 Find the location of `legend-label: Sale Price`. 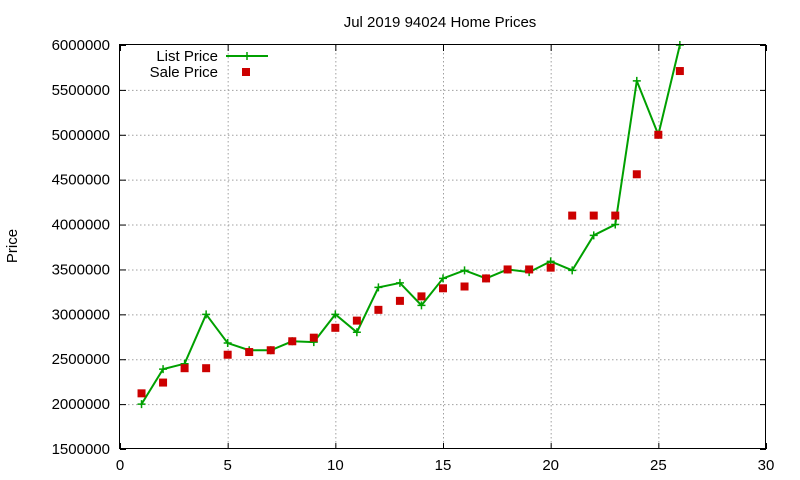

legend-label: Sale Price is located at coordinates (184, 72).